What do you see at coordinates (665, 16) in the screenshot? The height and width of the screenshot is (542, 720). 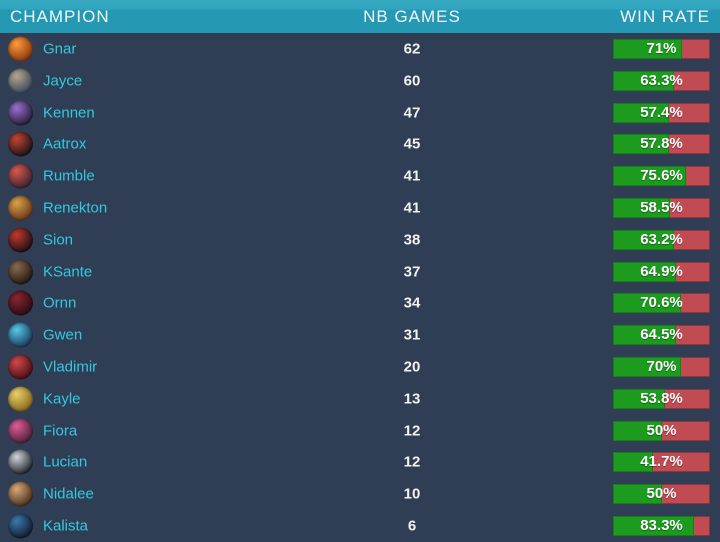 I see `column-header-win-rate: WIN RATE` at bounding box center [665, 16].